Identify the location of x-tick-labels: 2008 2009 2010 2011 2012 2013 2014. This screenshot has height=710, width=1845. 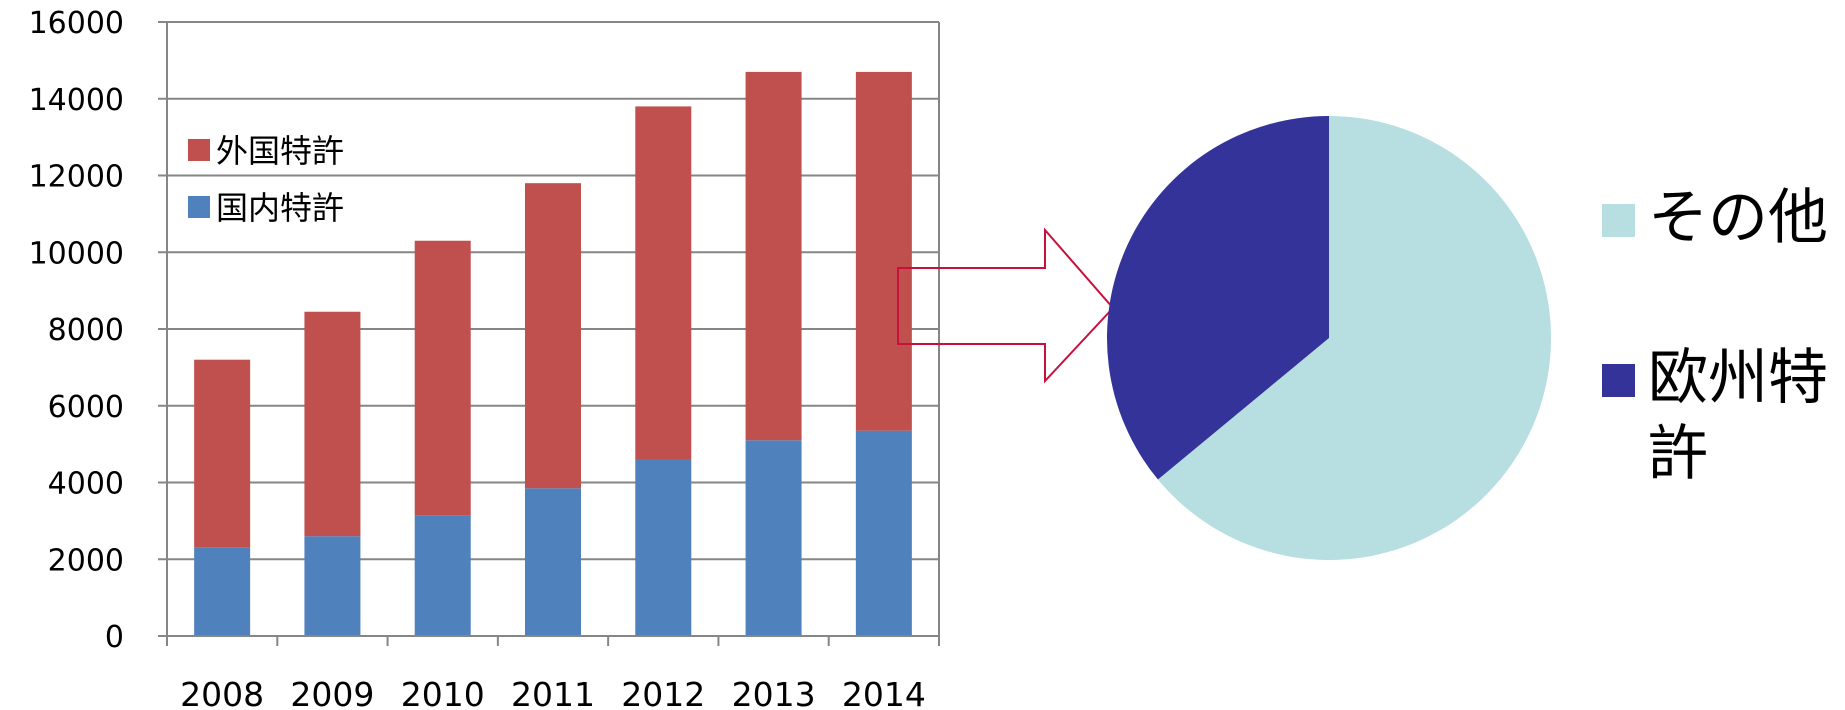
(553, 673).